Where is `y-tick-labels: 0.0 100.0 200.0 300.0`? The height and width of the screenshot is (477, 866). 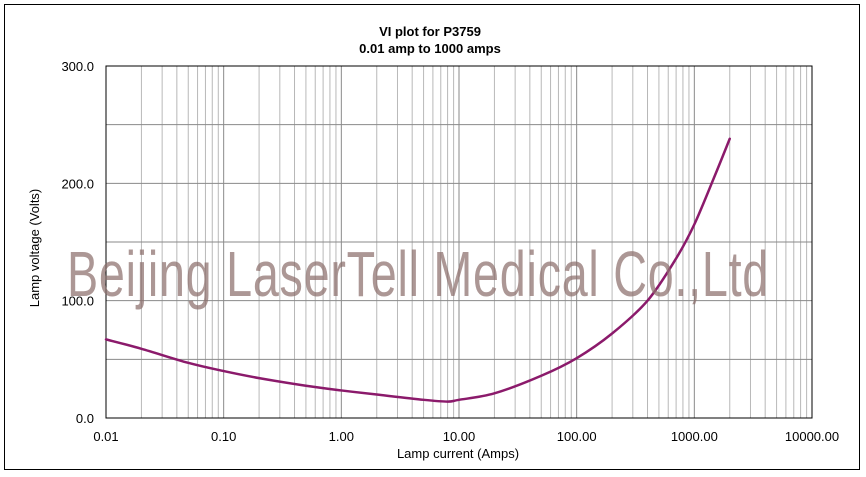 y-tick-labels: 0.0 100.0 200.0 300.0 is located at coordinates (77, 242).